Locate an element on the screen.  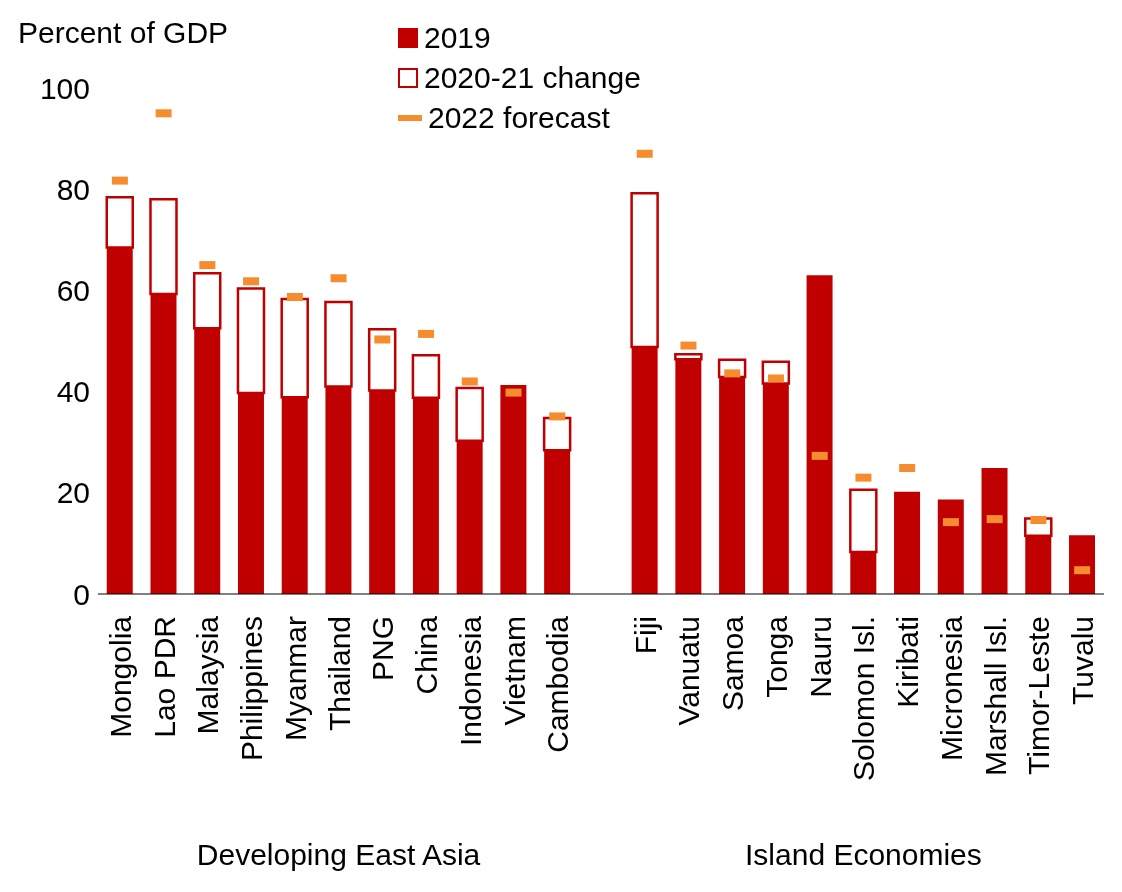
x-tick-label: Samoa is located at coordinates (733, 663).